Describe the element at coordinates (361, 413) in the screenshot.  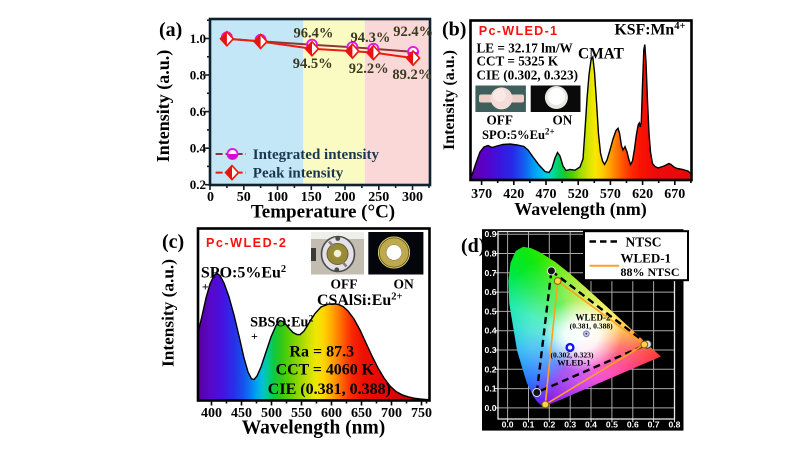
I see `svg-text: 650` at that location.